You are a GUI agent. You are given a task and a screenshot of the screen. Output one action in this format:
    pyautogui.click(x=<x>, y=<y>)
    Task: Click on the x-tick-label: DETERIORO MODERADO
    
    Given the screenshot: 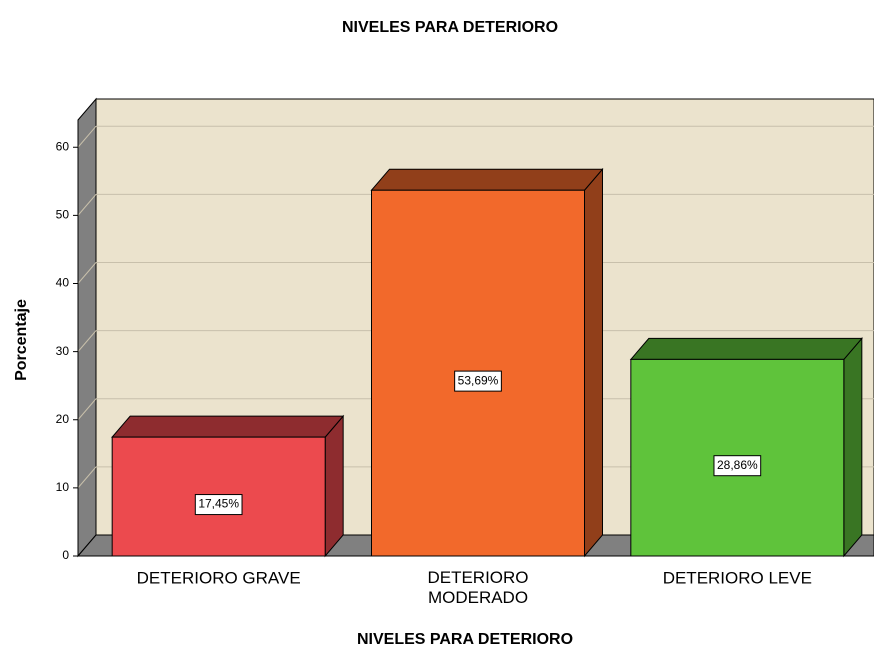 What is the action you would take?
    pyautogui.click(x=477, y=587)
    